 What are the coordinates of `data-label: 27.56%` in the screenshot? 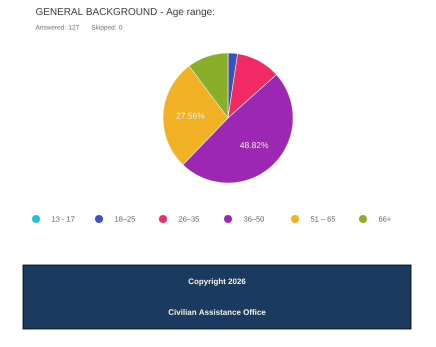 It's located at (190, 115).